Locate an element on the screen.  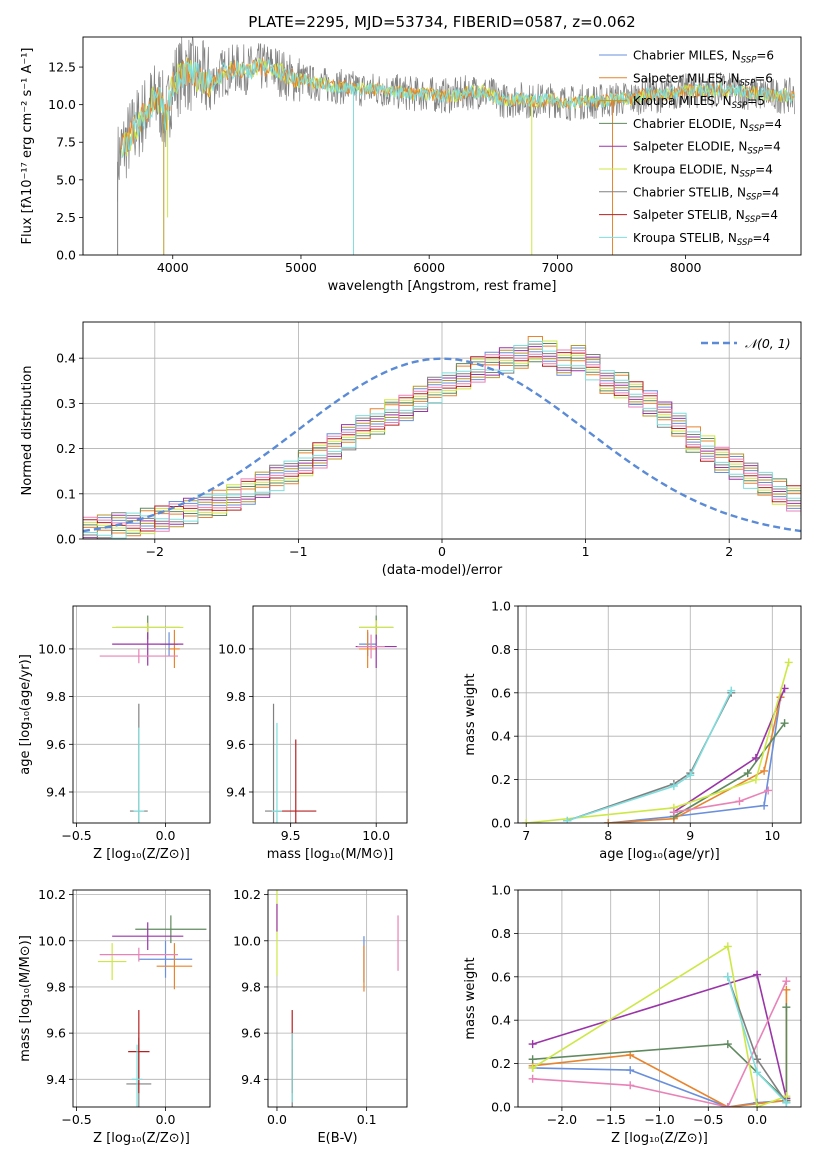
legend-entry: Chabrier MILES, NSSP=6 is located at coordinates (703, 57).